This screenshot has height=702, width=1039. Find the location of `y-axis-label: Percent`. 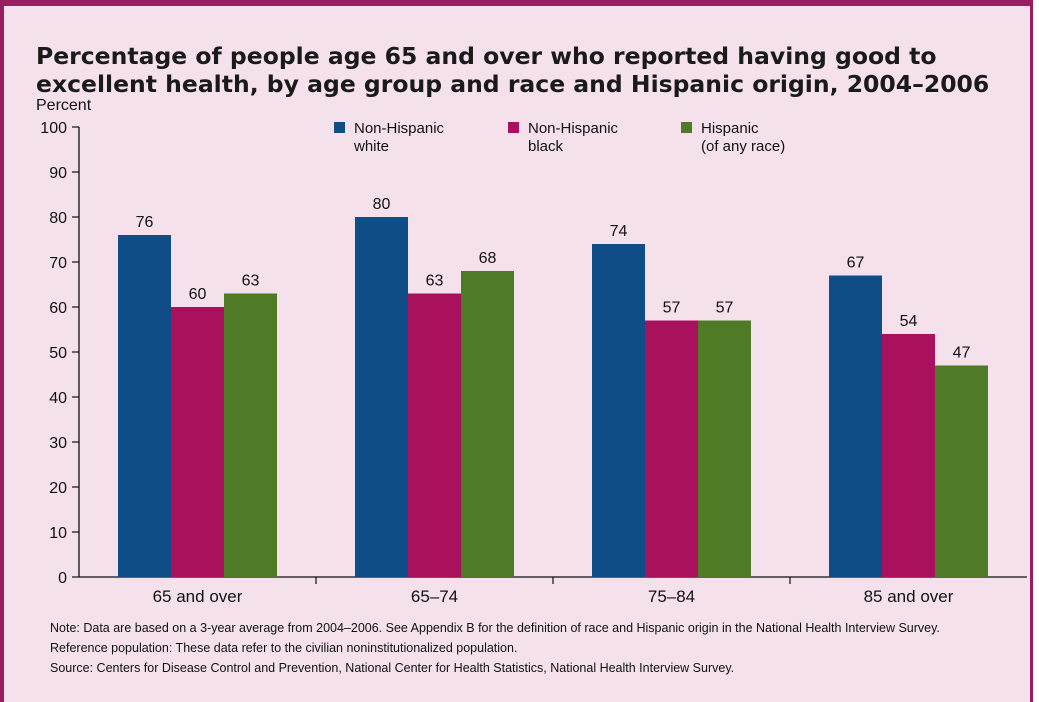

y-axis-label: Percent is located at coordinates (64, 105).